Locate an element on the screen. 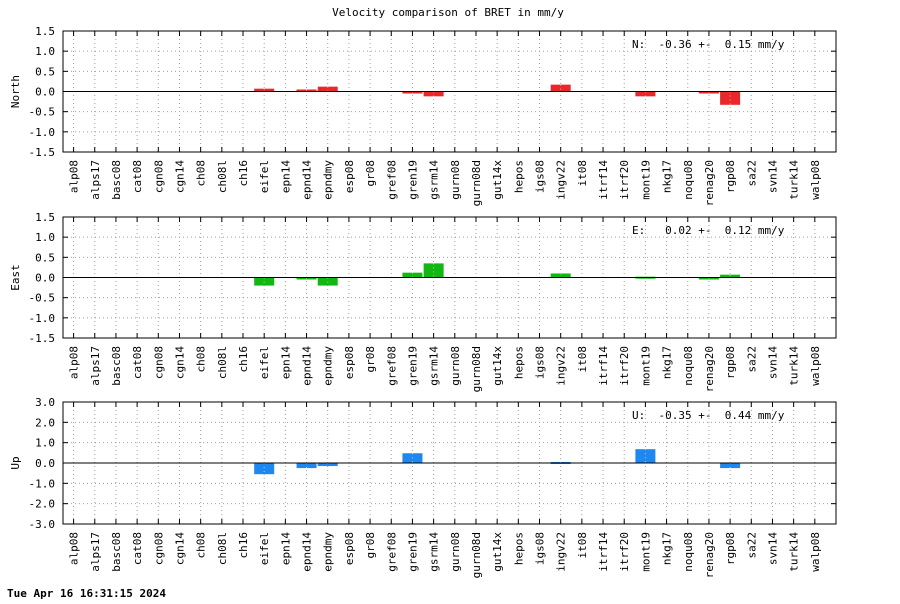 The width and height of the screenshot is (900, 604). y-tick-label: 3.0 is located at coordinates (45, 402).